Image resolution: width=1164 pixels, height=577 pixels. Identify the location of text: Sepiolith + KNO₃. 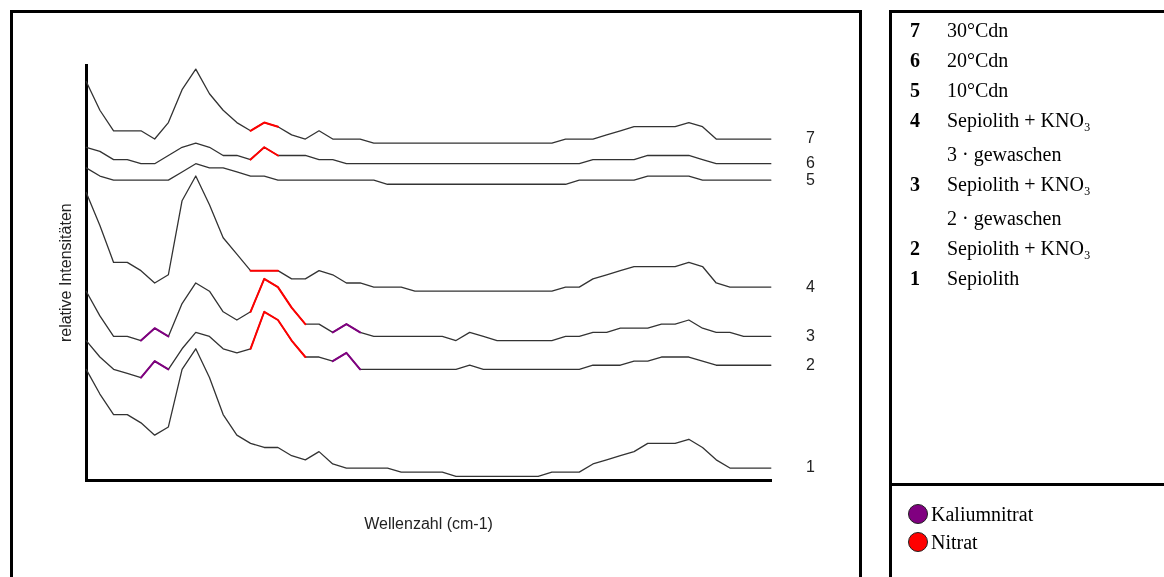
(1019, 249).